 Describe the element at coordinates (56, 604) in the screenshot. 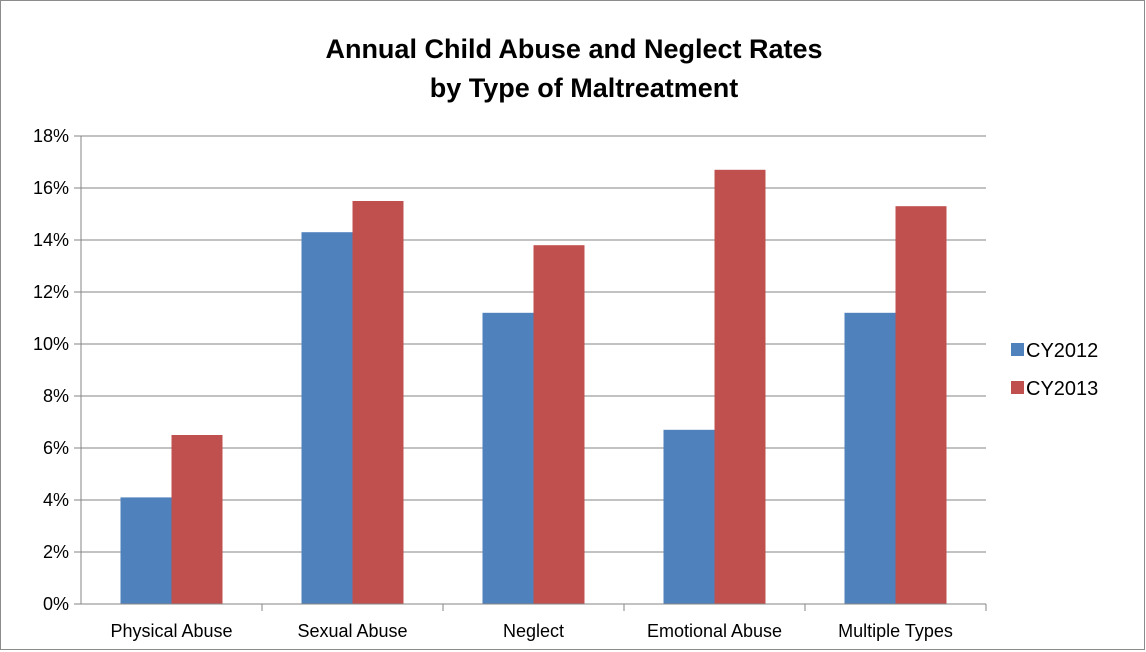

I see `y-tick-label: 0%` at that location.